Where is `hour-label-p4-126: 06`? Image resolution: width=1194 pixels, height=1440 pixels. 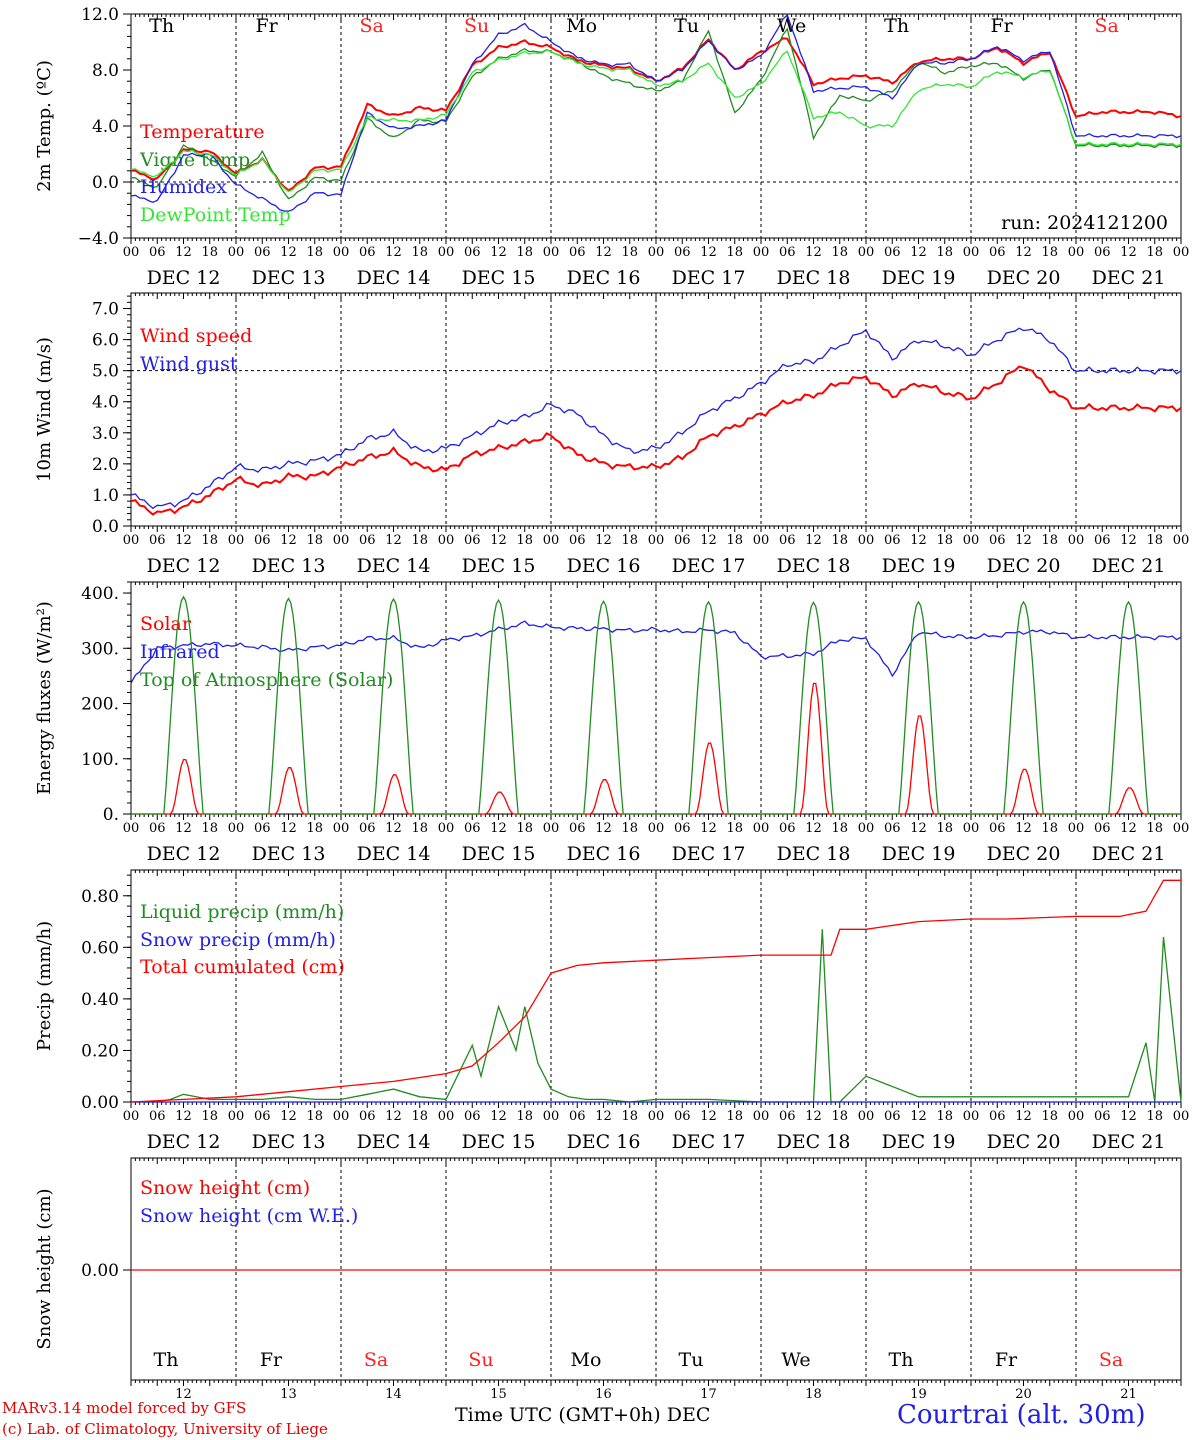 hour-label-p4-126: 06 is located at coordinates (682, 1116).